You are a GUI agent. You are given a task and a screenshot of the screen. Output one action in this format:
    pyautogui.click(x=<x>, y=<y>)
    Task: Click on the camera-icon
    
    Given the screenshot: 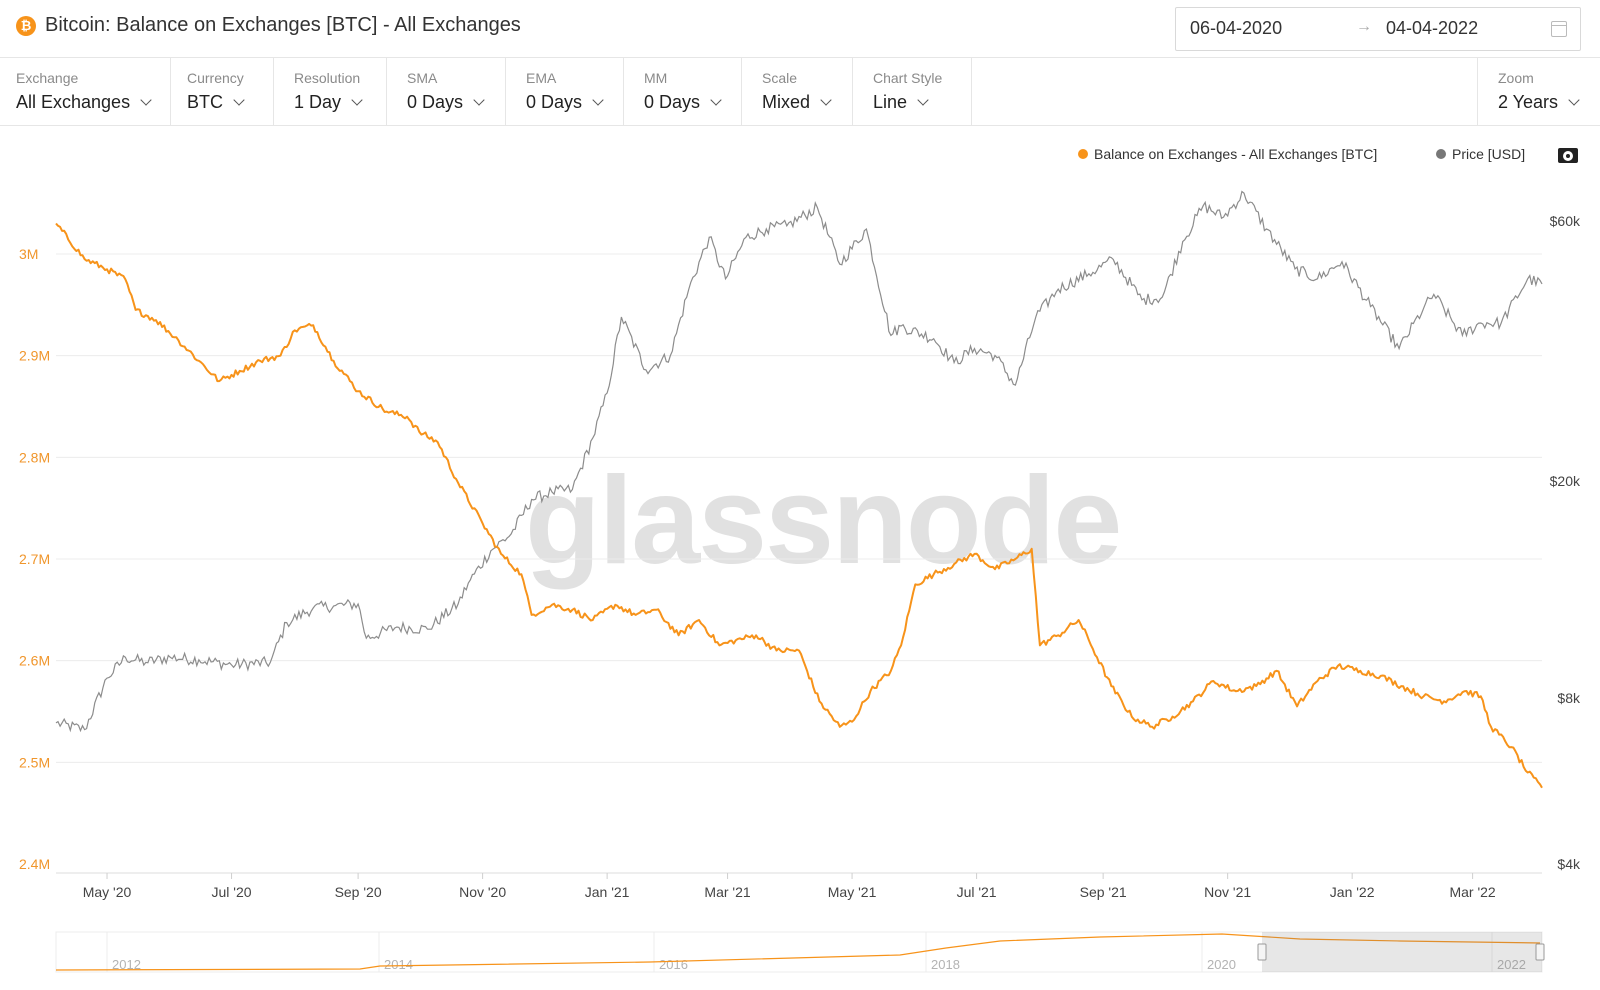 What is the action you would take?
    pyautogui.click(x=1568, y=155)
    